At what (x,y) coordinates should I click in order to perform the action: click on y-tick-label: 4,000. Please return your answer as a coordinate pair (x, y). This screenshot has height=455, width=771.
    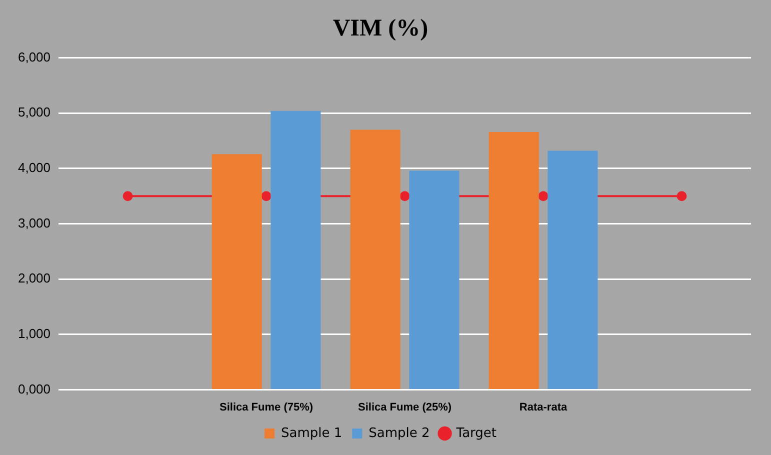
    Looking at the image, I should click on (34, 168).